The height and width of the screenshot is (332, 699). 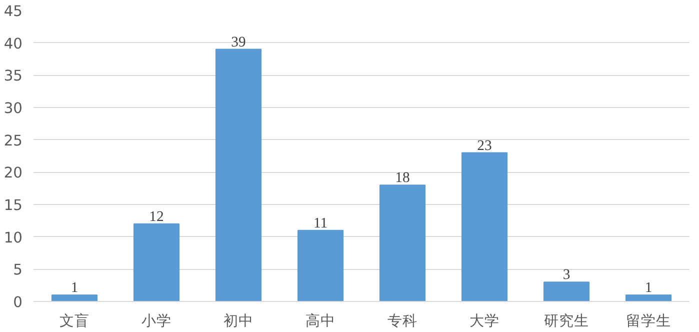 What do you see at coordinates (239, 321) in the screenshot?
I see `x-tick-label: 初中` at bounding box center [239, 321].